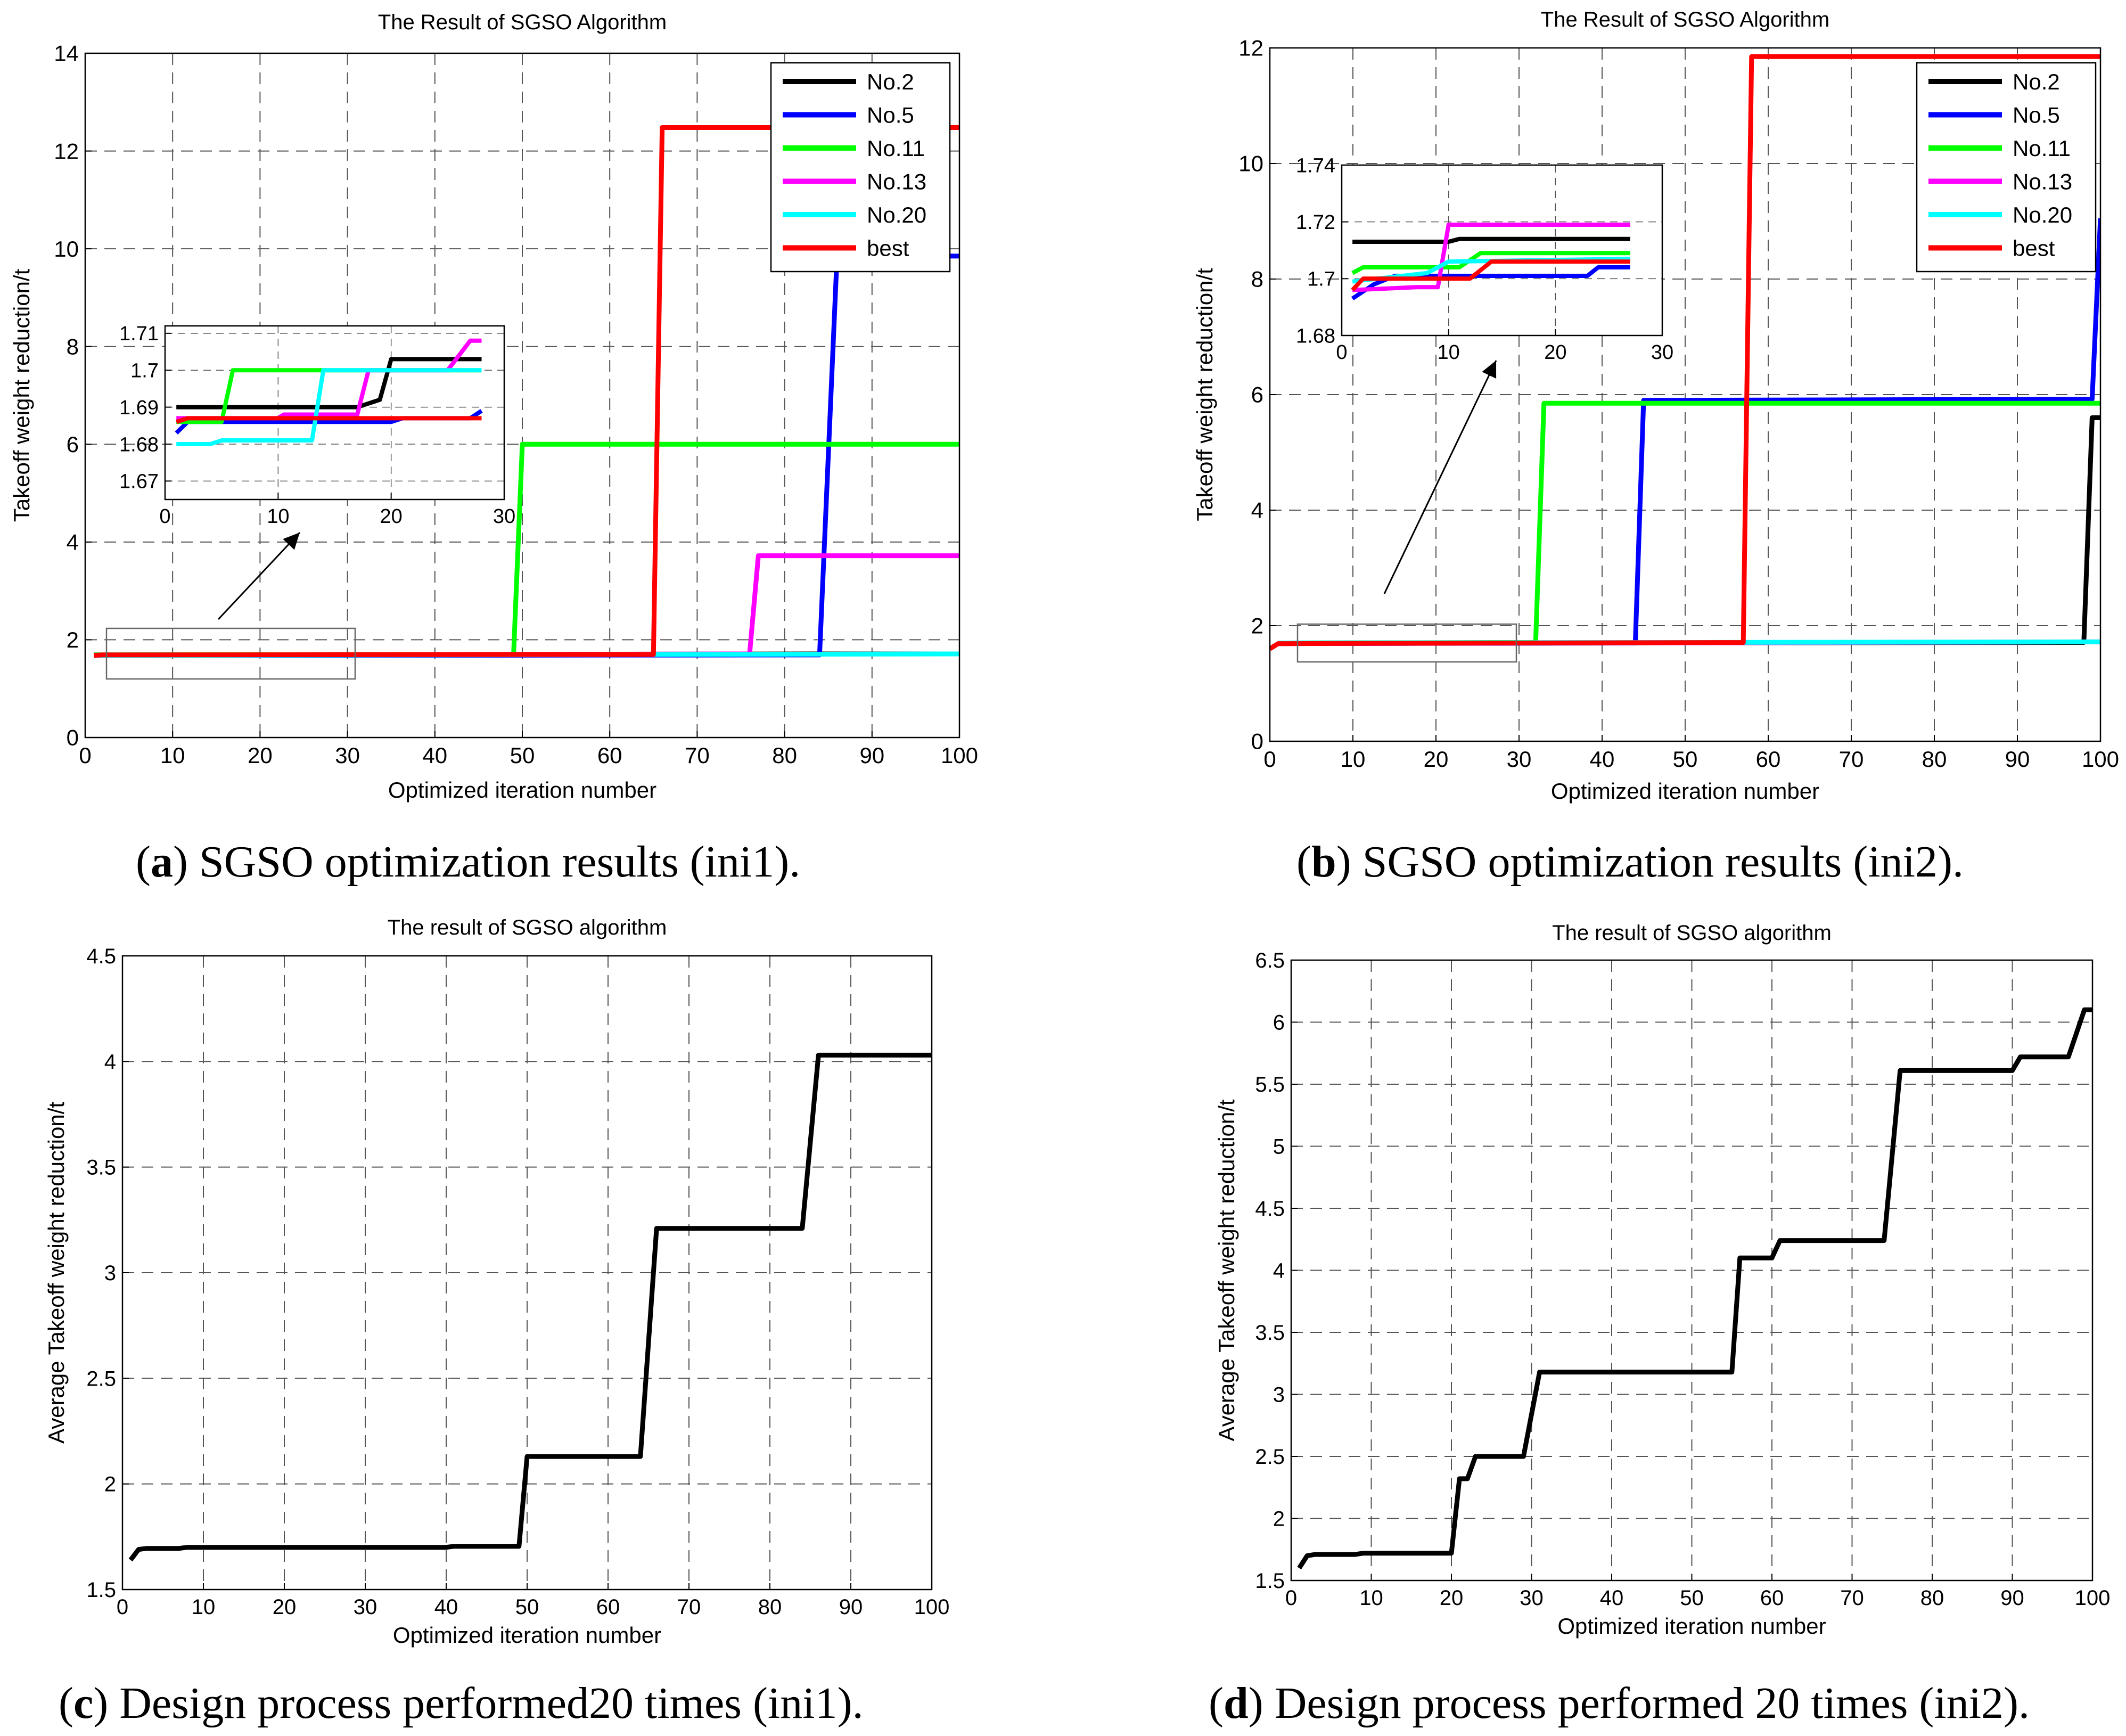 The height and width of the screenshot is (1736, 2126). Describe the element at coordinates (522, 22) in the screenshot. I see `panel-a-title: The Result of SGSO Algorithm` at that location.